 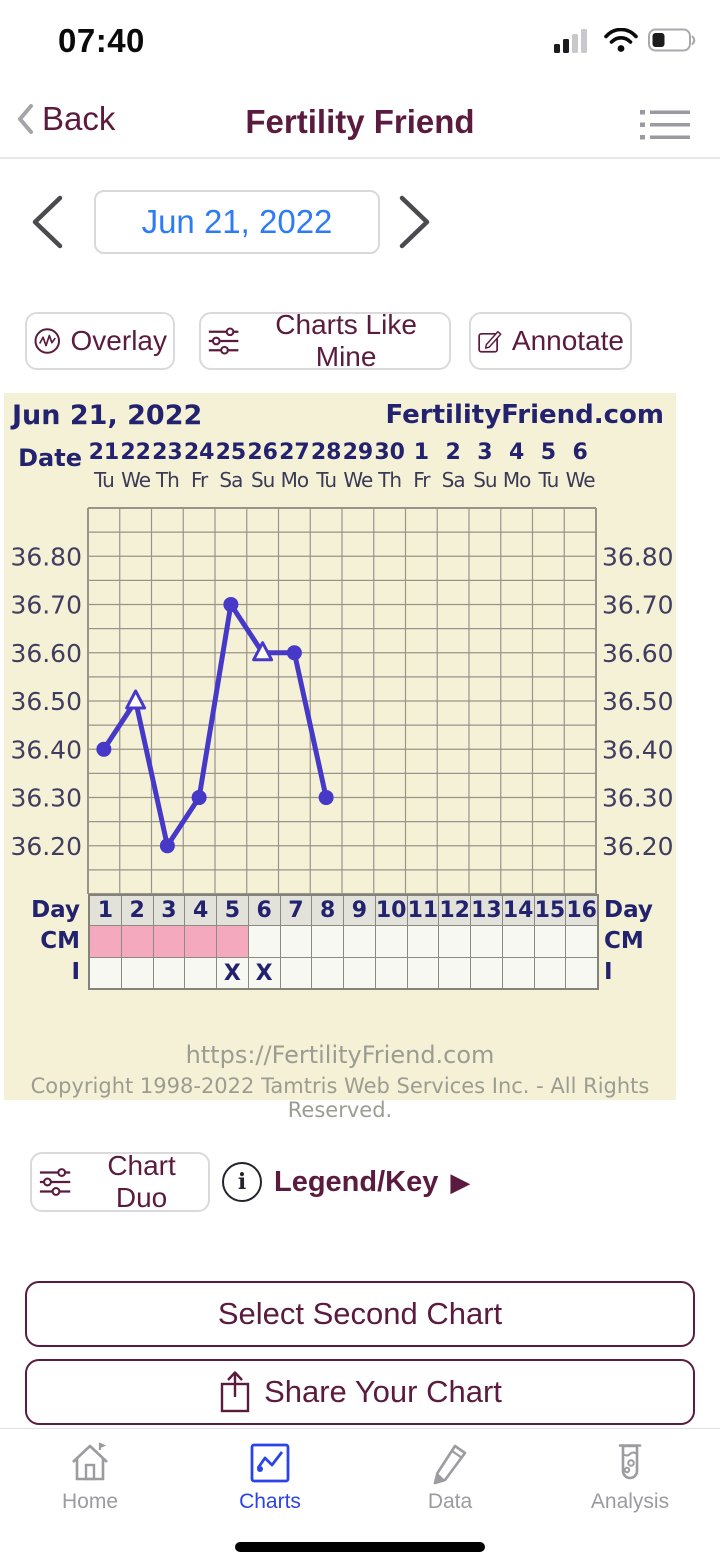 I want to click on tab-analysis-label: Analysis, so click(x=630, y=1501).